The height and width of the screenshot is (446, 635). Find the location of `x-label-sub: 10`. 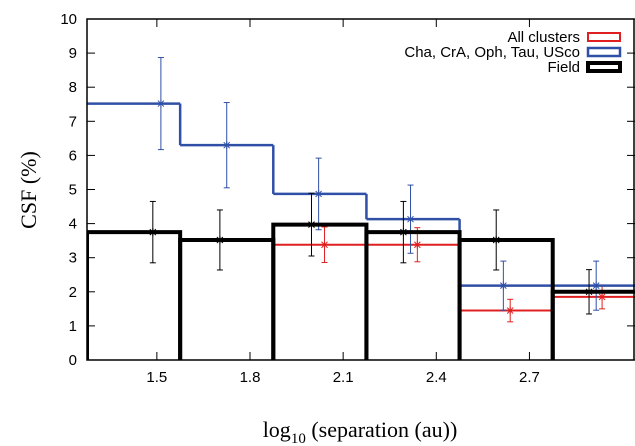

x-label-sub: 10 is located at coordinates (298, 438).